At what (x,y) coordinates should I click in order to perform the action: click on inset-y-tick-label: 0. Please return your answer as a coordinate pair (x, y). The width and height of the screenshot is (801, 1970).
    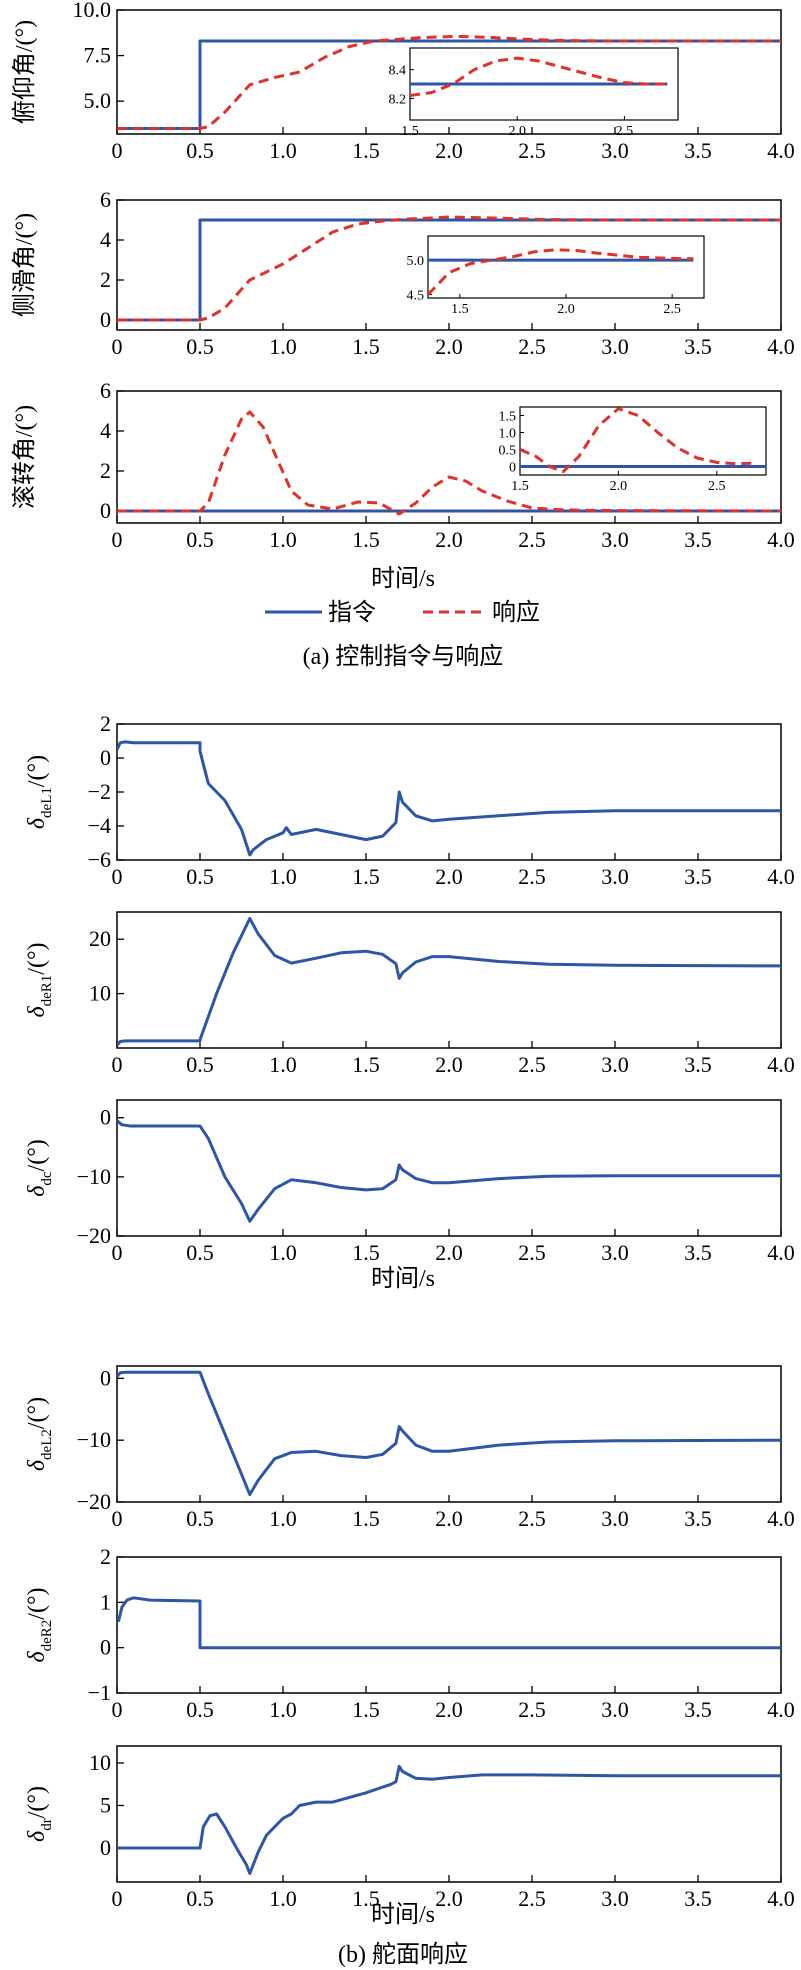
    Looking at the image, I should click on (512, 468).